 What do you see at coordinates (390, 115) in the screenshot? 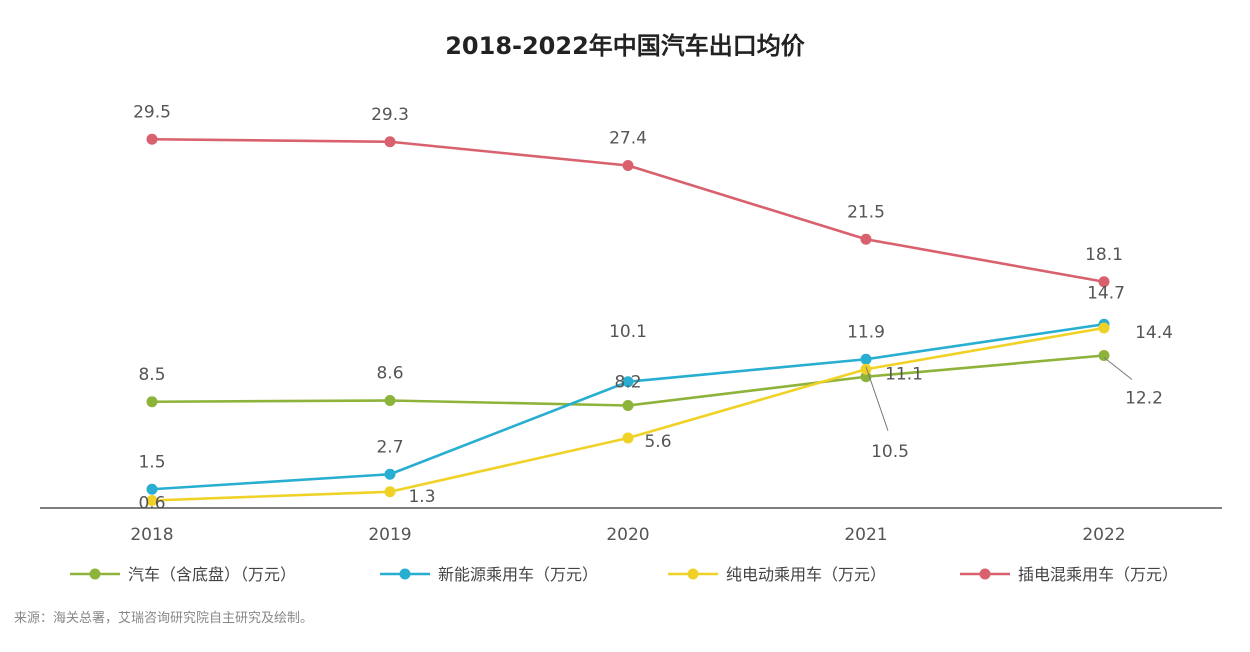
I see `data-label: 29.3` at bounding box center [390, 115].